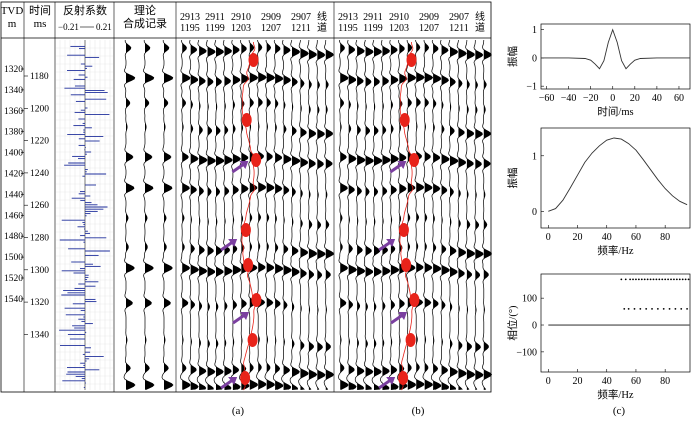  What do you see at coordinates (39, 239) in the screenshot?
I see `time-tick-label: 1280` at bounding box center [39, 239].